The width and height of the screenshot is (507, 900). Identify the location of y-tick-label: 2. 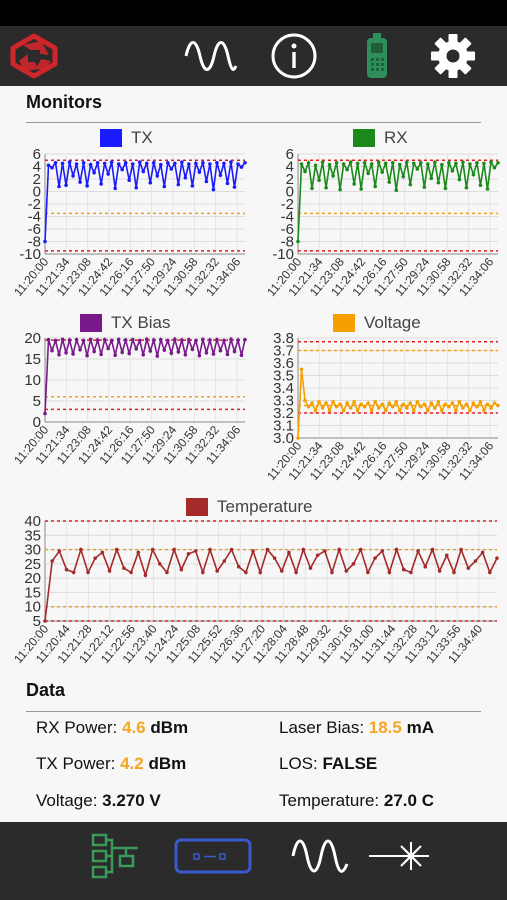
(37, 179).